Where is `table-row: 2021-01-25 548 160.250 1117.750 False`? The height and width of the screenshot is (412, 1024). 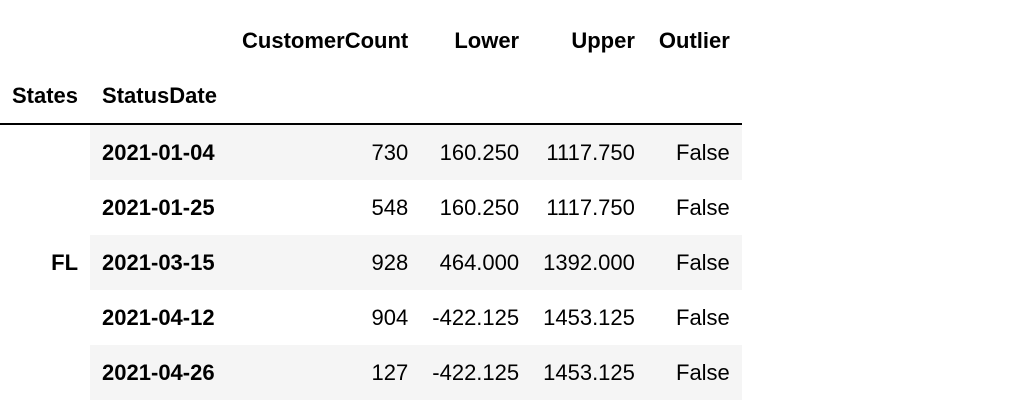
table-row: 2021-01-25 548 160.250 1117.750 False is located at coordinates (371, 207).